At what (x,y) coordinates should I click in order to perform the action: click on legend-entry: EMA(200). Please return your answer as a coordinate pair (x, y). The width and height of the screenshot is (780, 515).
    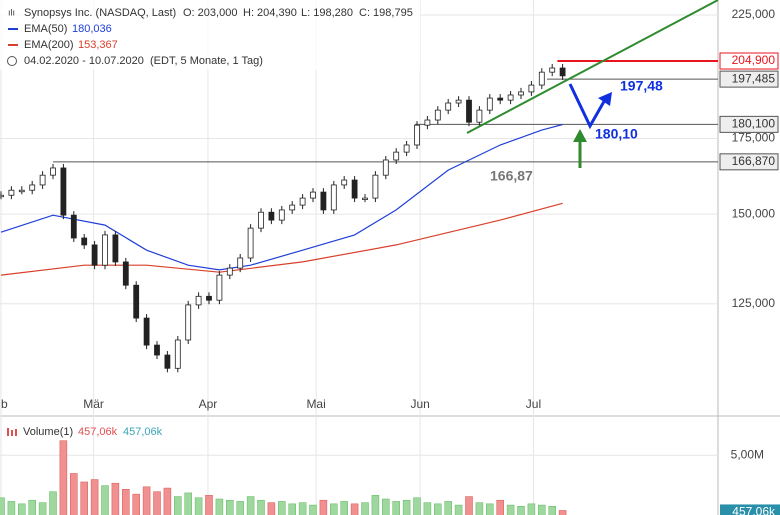
    Looking at the image, I should click on (49, 45).